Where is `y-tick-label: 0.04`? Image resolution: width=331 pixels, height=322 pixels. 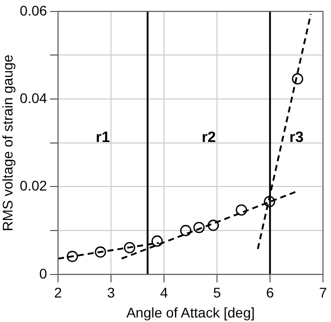
y-tick-label: 0.04 is located at coordinates (34, 98).